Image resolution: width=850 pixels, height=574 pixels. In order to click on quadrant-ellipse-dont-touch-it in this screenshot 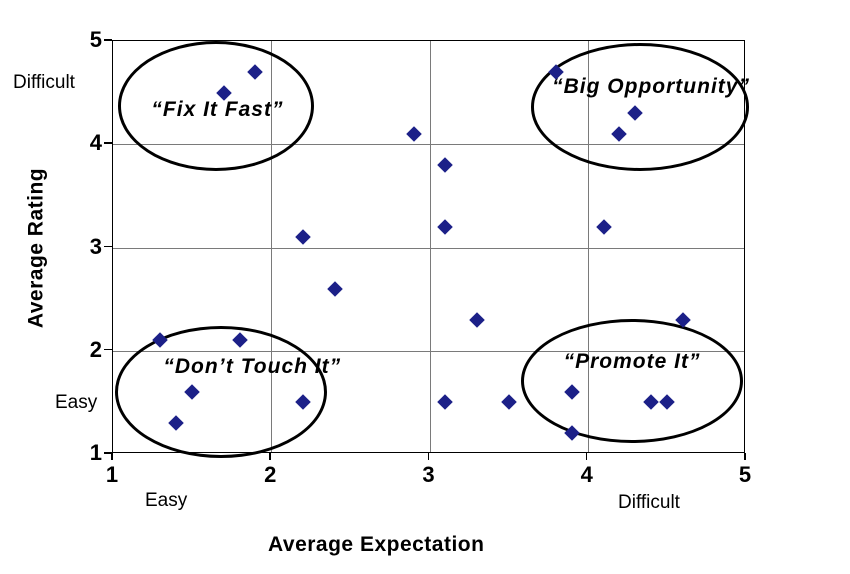, I will do `click(220, 392)`.